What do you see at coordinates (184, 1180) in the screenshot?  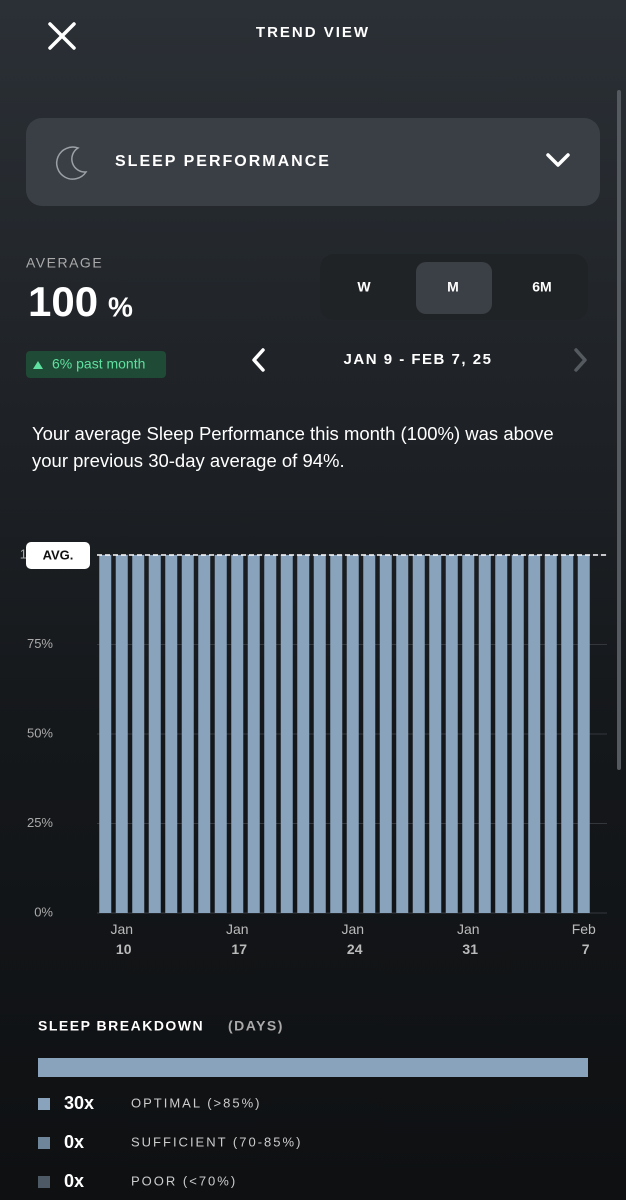 I see `breakdown-label: POOR (<70%)` at bounding box center [184, 1180].